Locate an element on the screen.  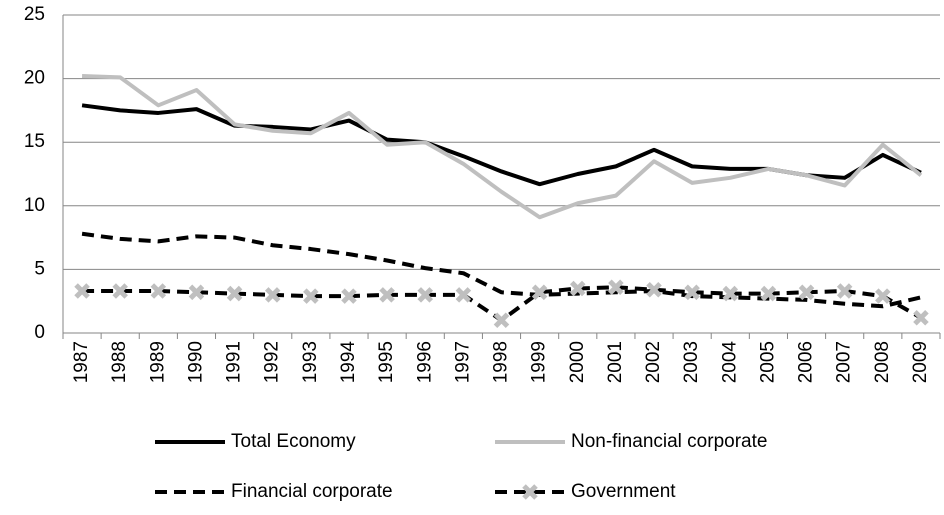
legend-label: Non-financial corporate is located at coordinates (669, 441).